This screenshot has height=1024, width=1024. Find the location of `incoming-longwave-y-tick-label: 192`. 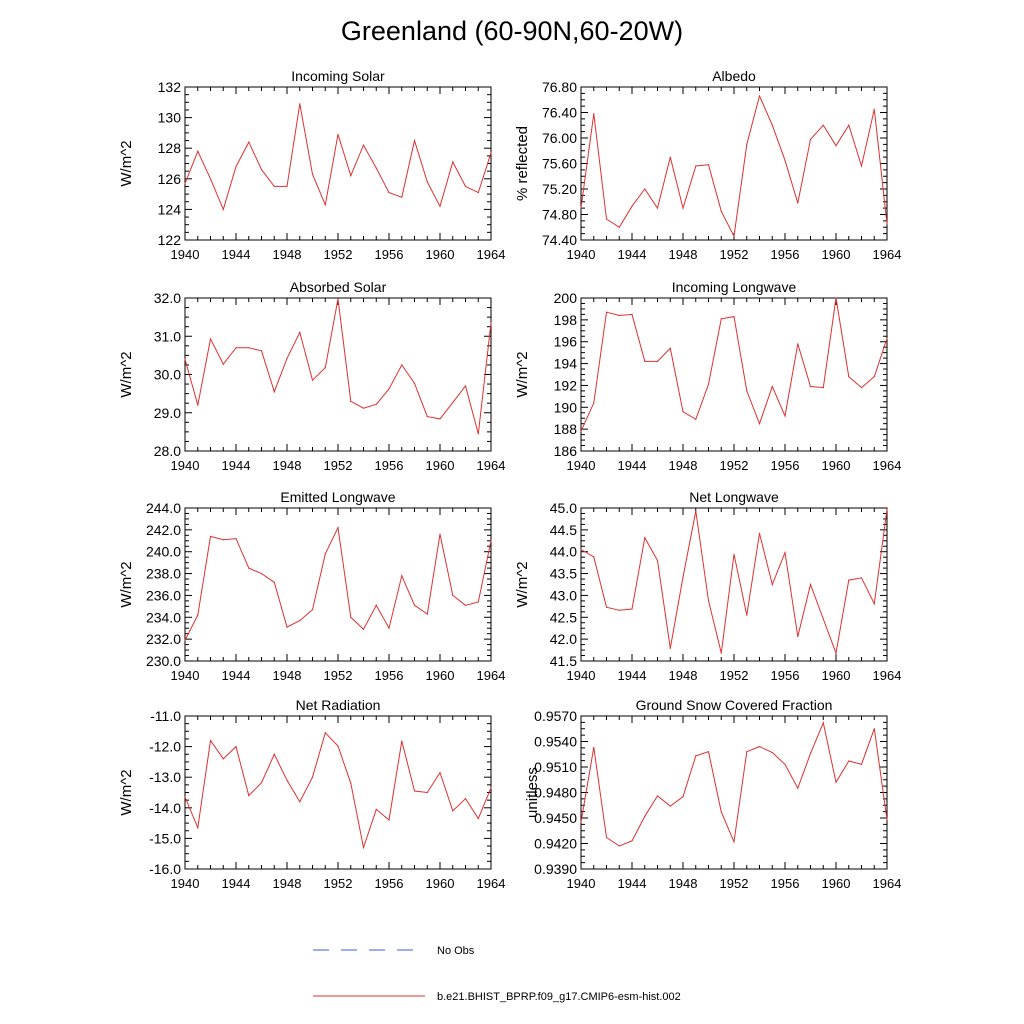

incoming-longwave-y-tick-label: 192 is located at coordinates (566, 385).